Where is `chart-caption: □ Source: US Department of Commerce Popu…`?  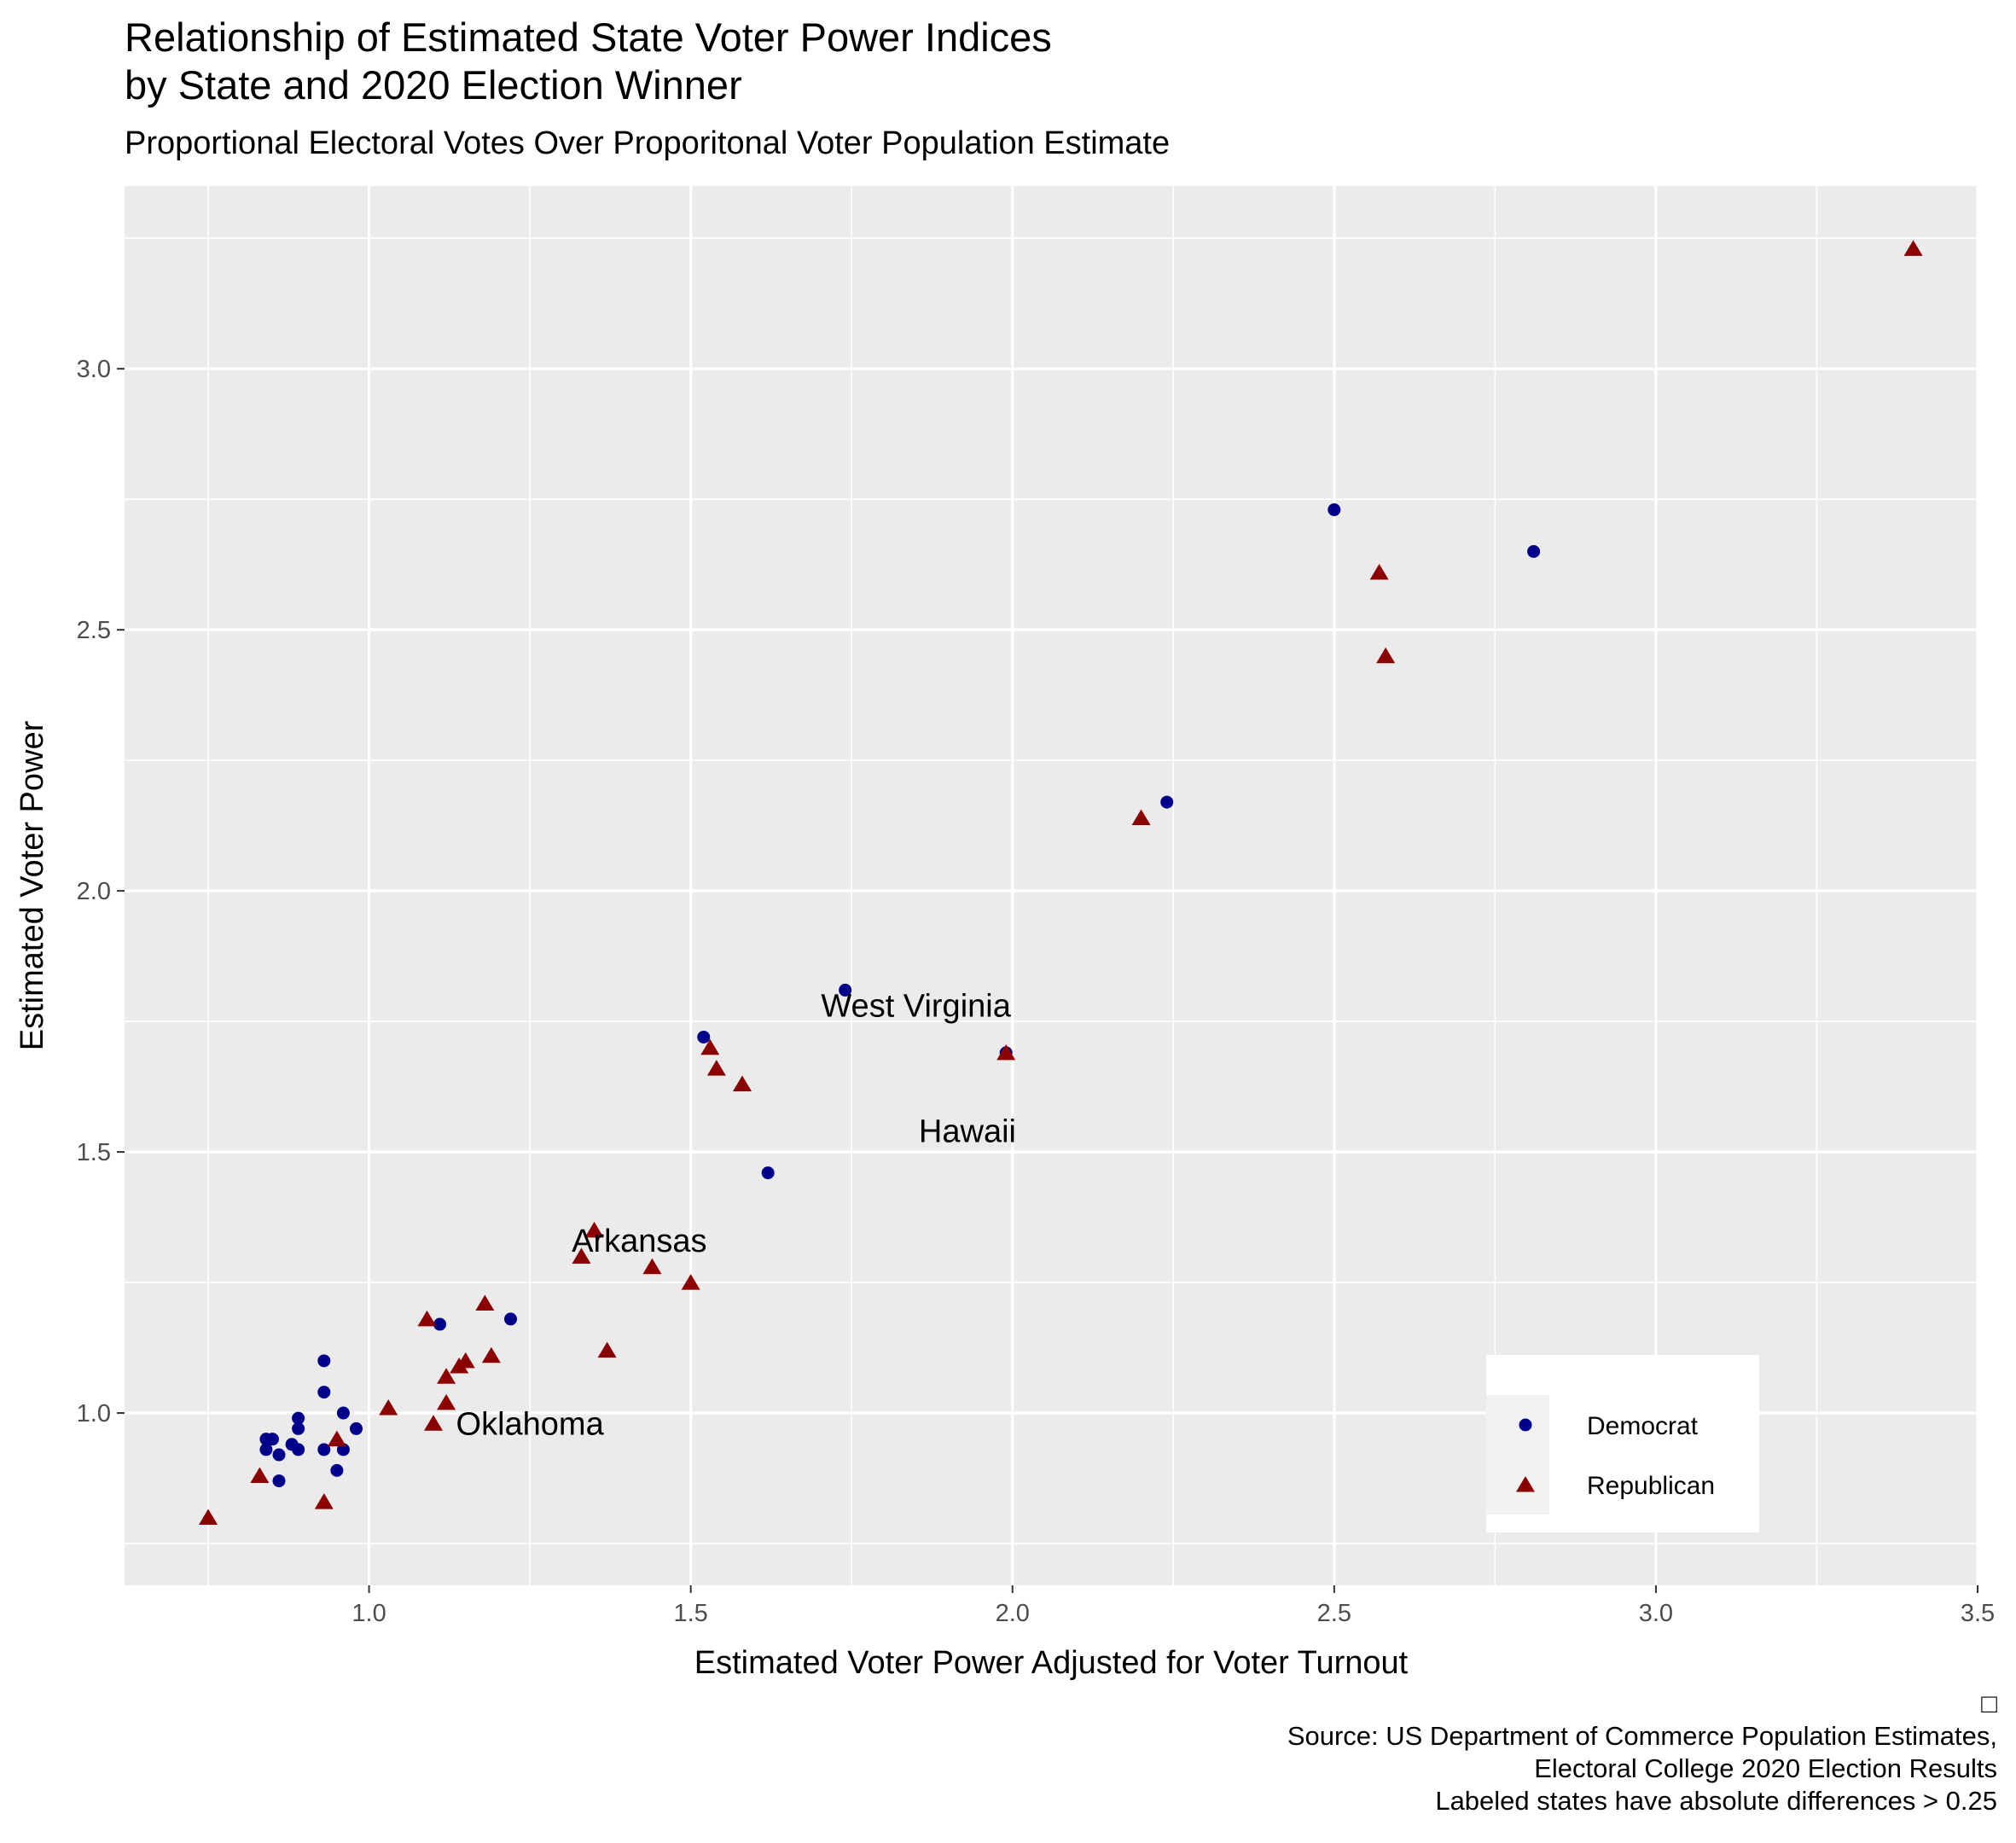 chart-caption: □ Source: US Department of Commerce Popu… is located at coordinates (1642, 1752).